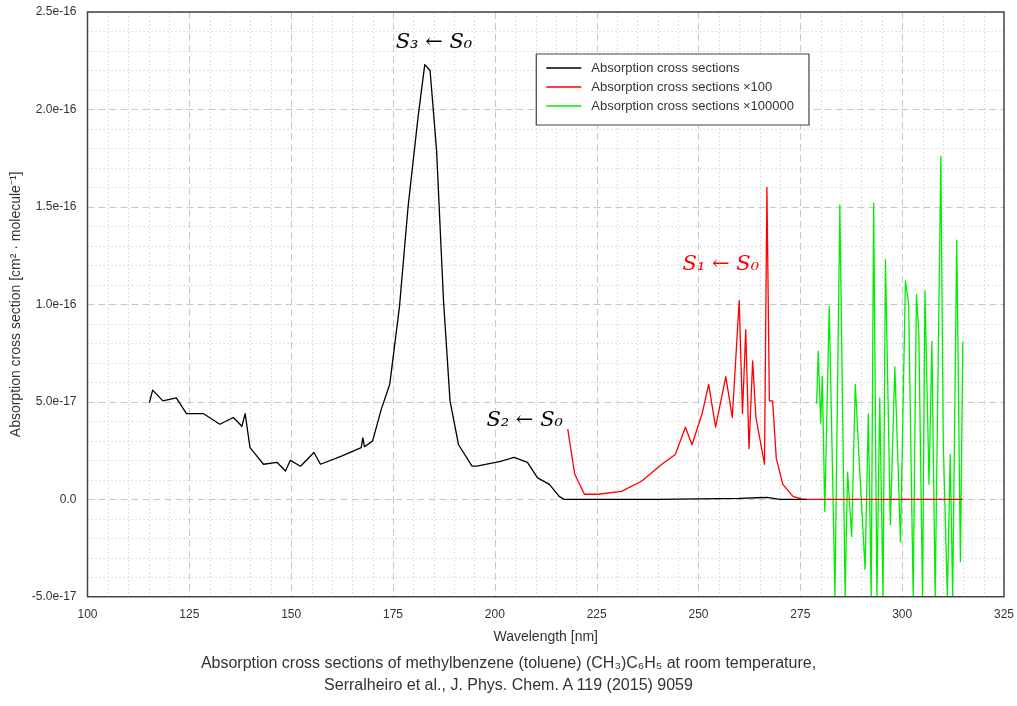  Describe the element at coordinates (682, 86) in the screenshot. I see `legend-label: Absorption cross sections ×100` at that location.